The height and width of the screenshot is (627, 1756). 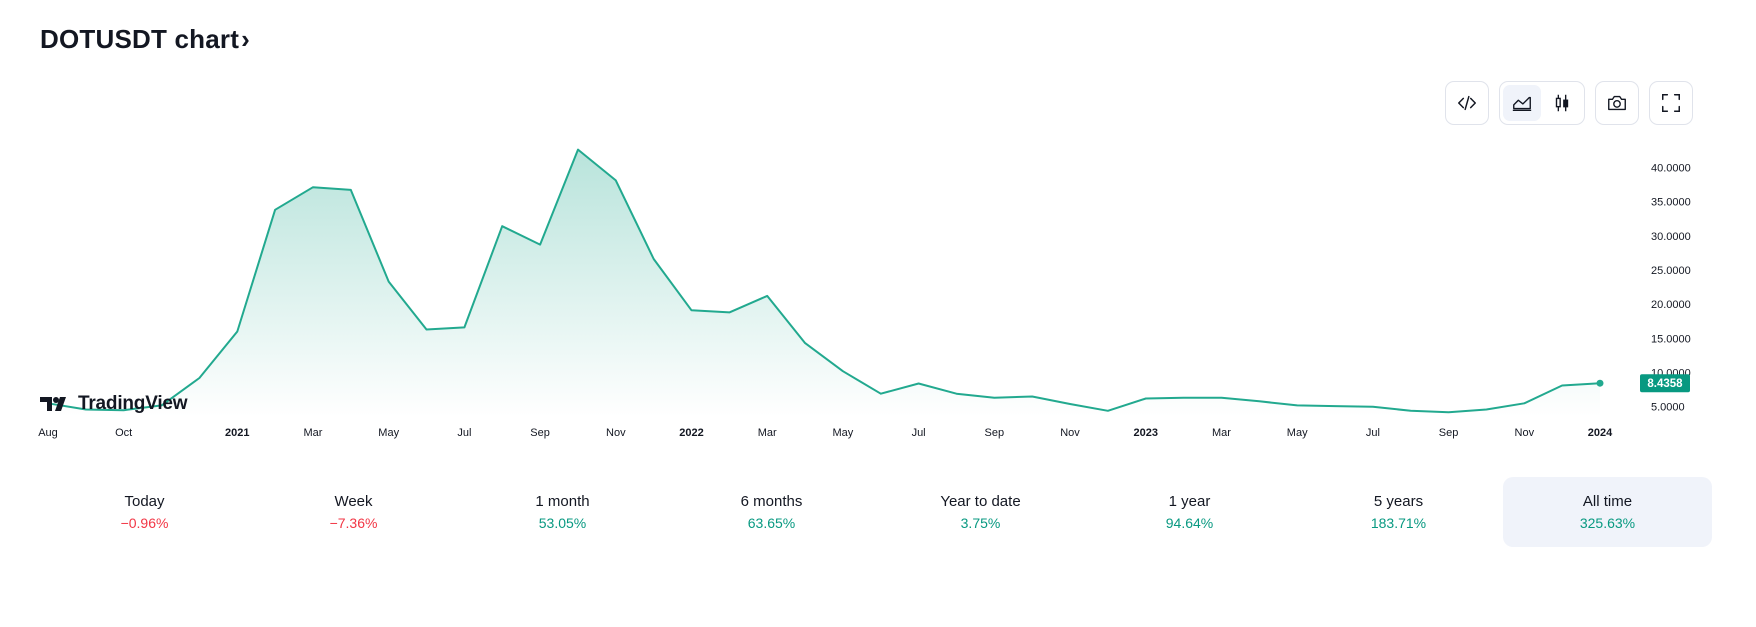 What do you see at coordinates (1607, 501) in the screenshot?
I see `period-label: All time` at bounding box center [1607, 501].